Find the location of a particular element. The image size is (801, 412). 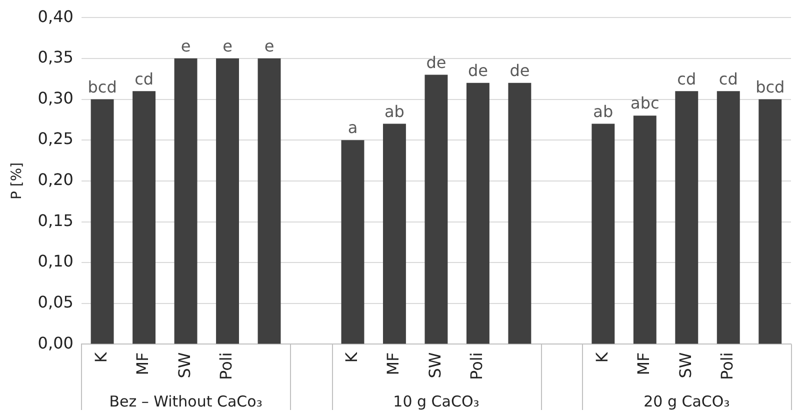

y-tick-label: 0,20 is located at coordinates (56, 180).